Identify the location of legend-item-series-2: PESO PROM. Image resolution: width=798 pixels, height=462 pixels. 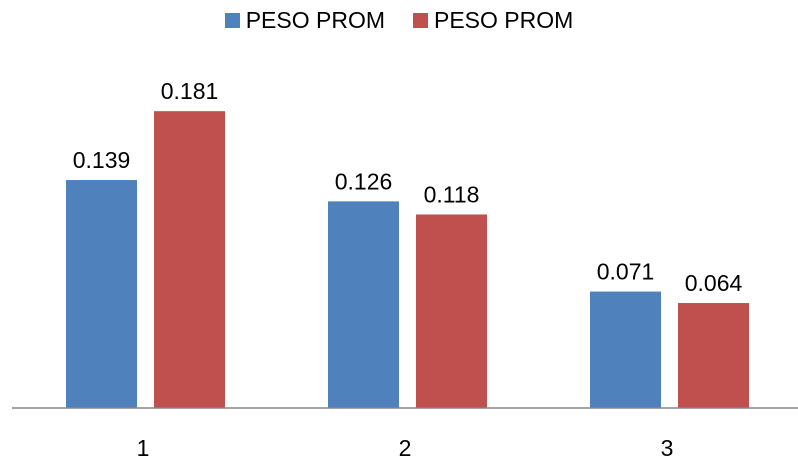
(493, 20).